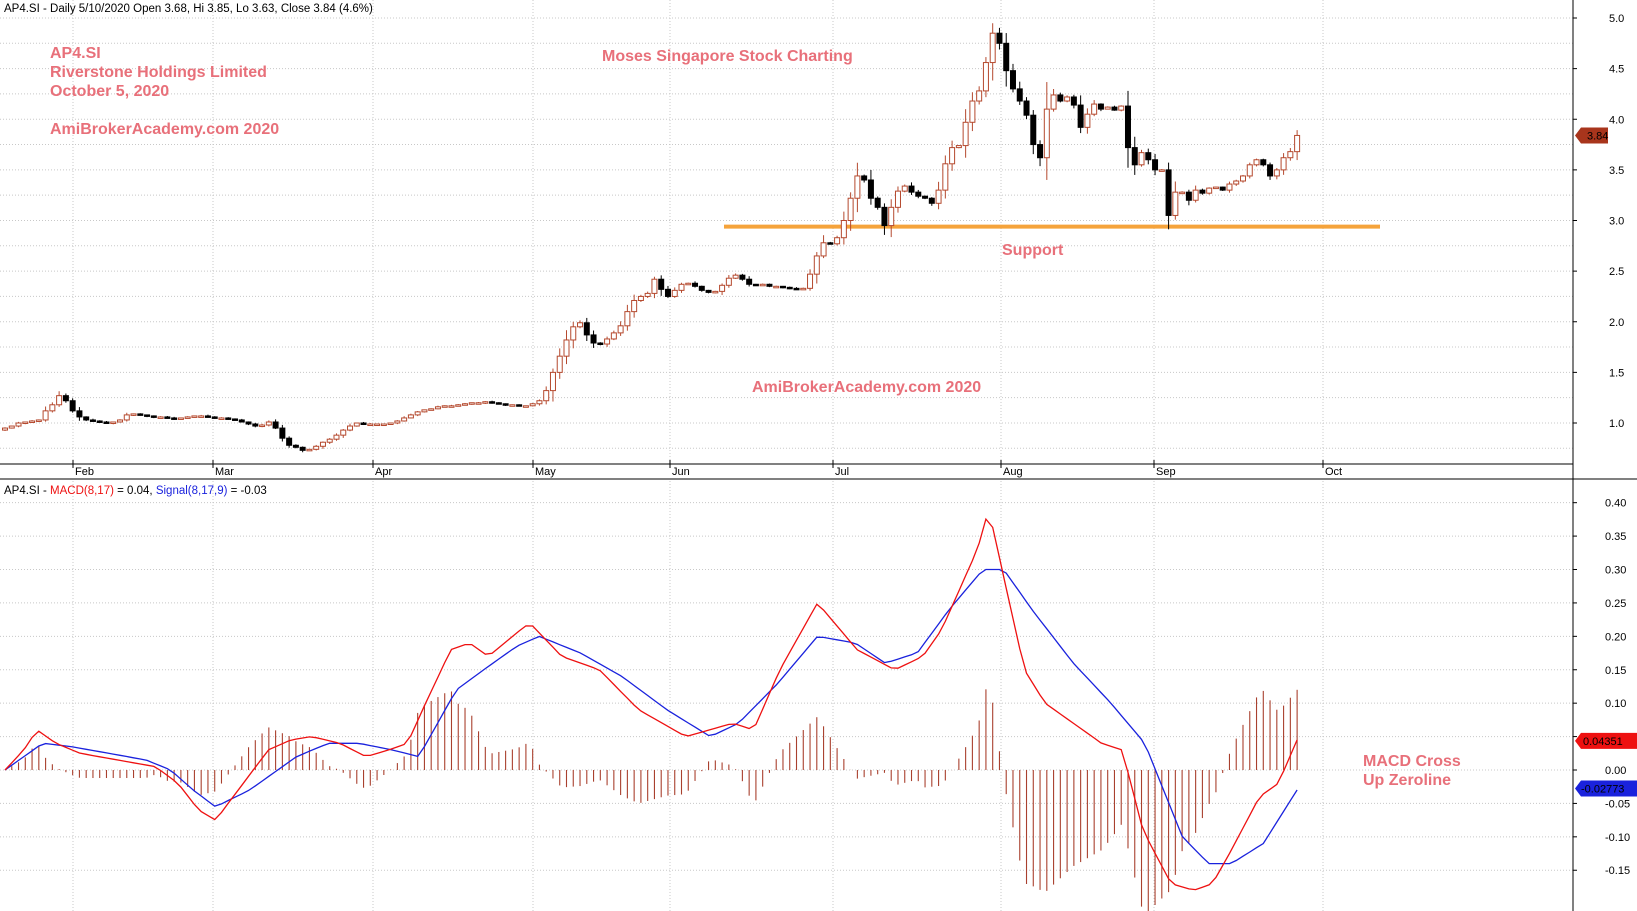 The image size is (1637, 911). I want to click on x-tick-label: Aug, so click(1013, 472).